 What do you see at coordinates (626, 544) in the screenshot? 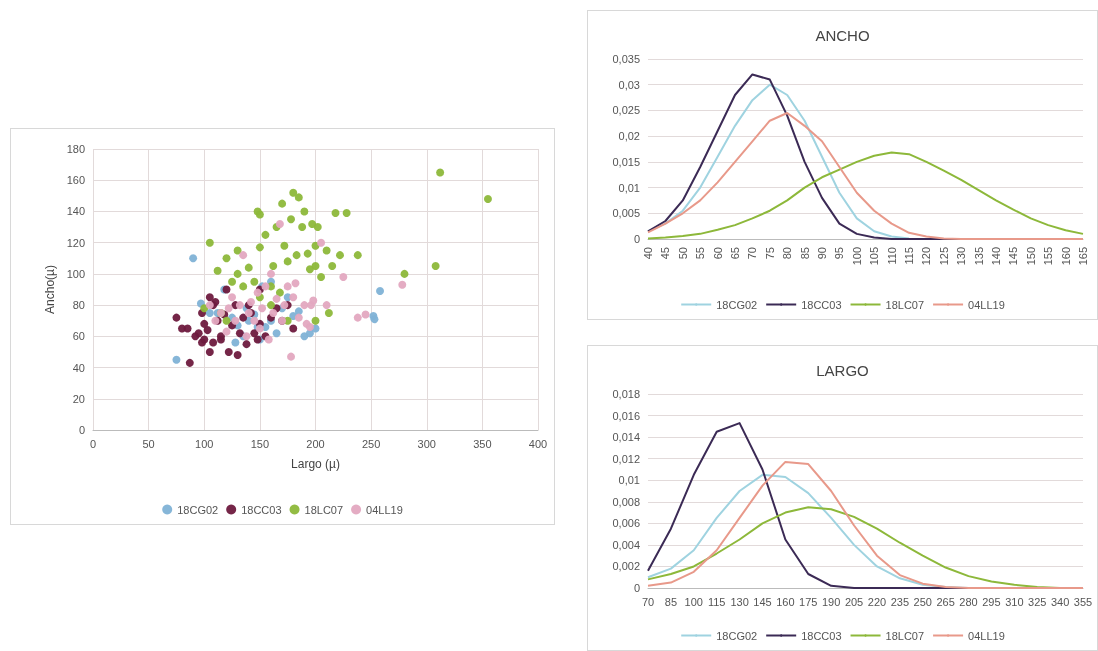
I see `y-tick-label: 0,004` at bounding box center [626, 544].